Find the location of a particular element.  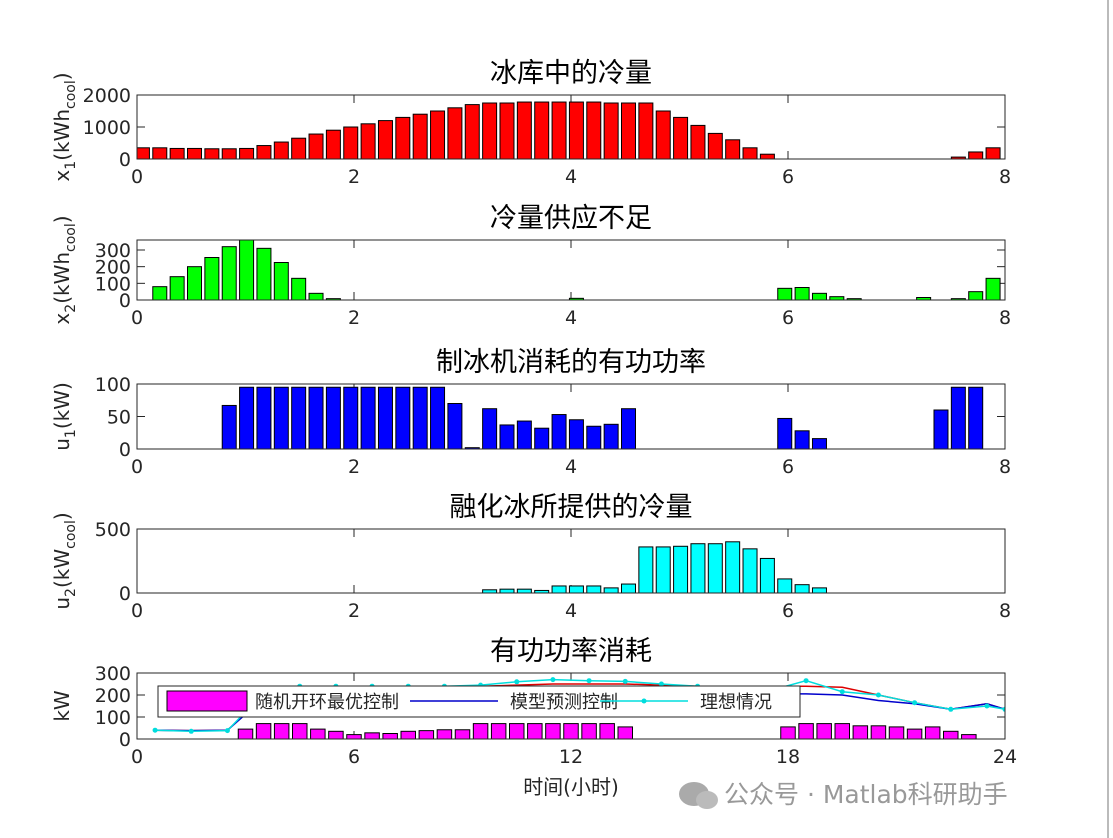

legend-label: 模型预测控制 is located at coordinates (564, 702).